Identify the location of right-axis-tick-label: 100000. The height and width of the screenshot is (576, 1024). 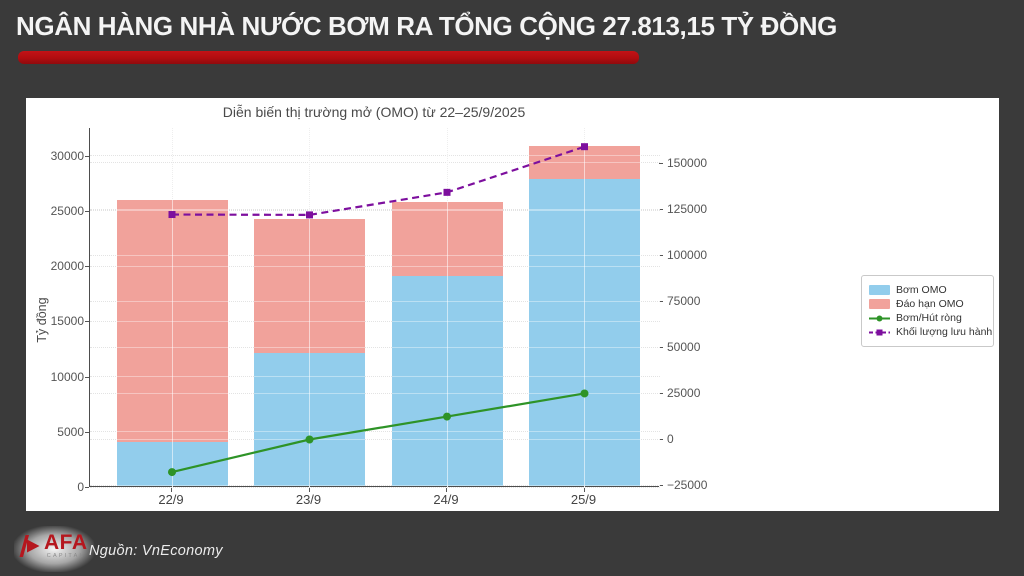
(687, 255).